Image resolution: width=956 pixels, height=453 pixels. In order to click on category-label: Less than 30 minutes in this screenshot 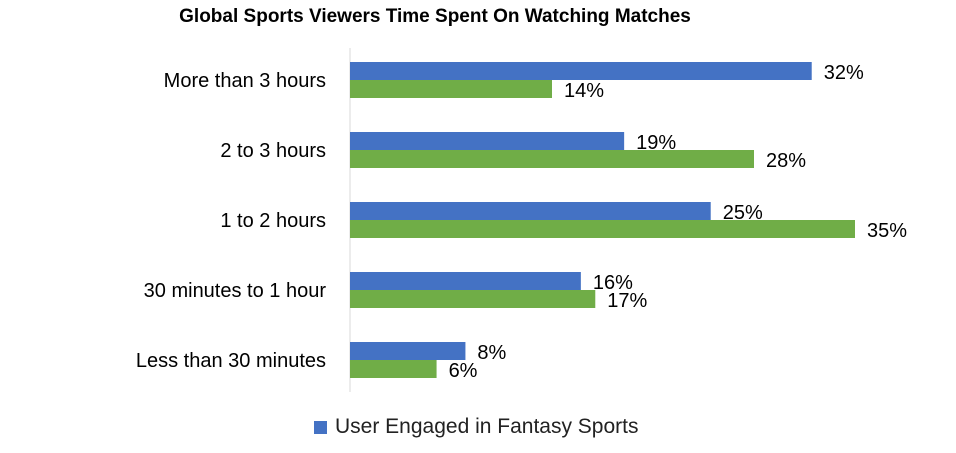, I will do `click(231, 361)`.